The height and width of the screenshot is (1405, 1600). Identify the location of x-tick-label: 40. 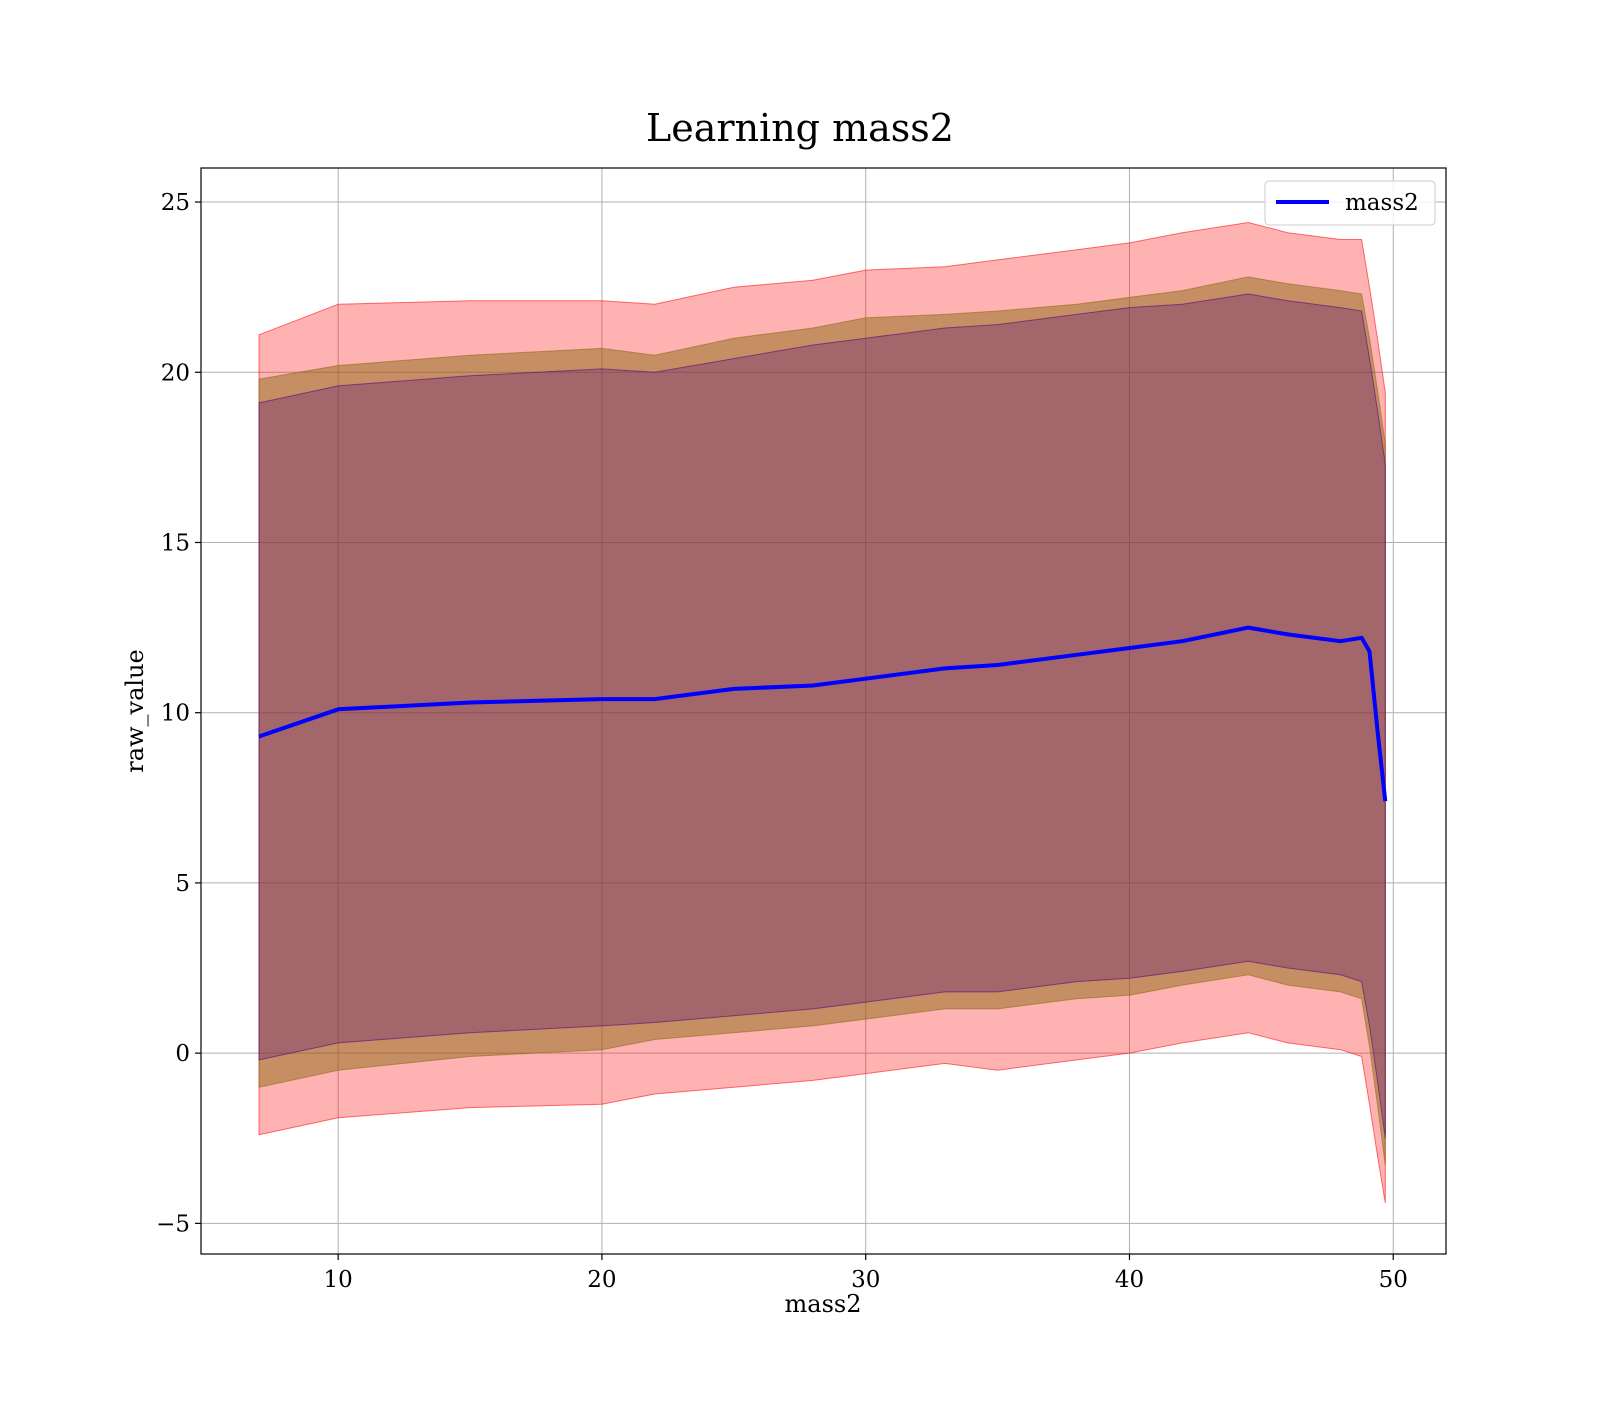
(1129, 1280).